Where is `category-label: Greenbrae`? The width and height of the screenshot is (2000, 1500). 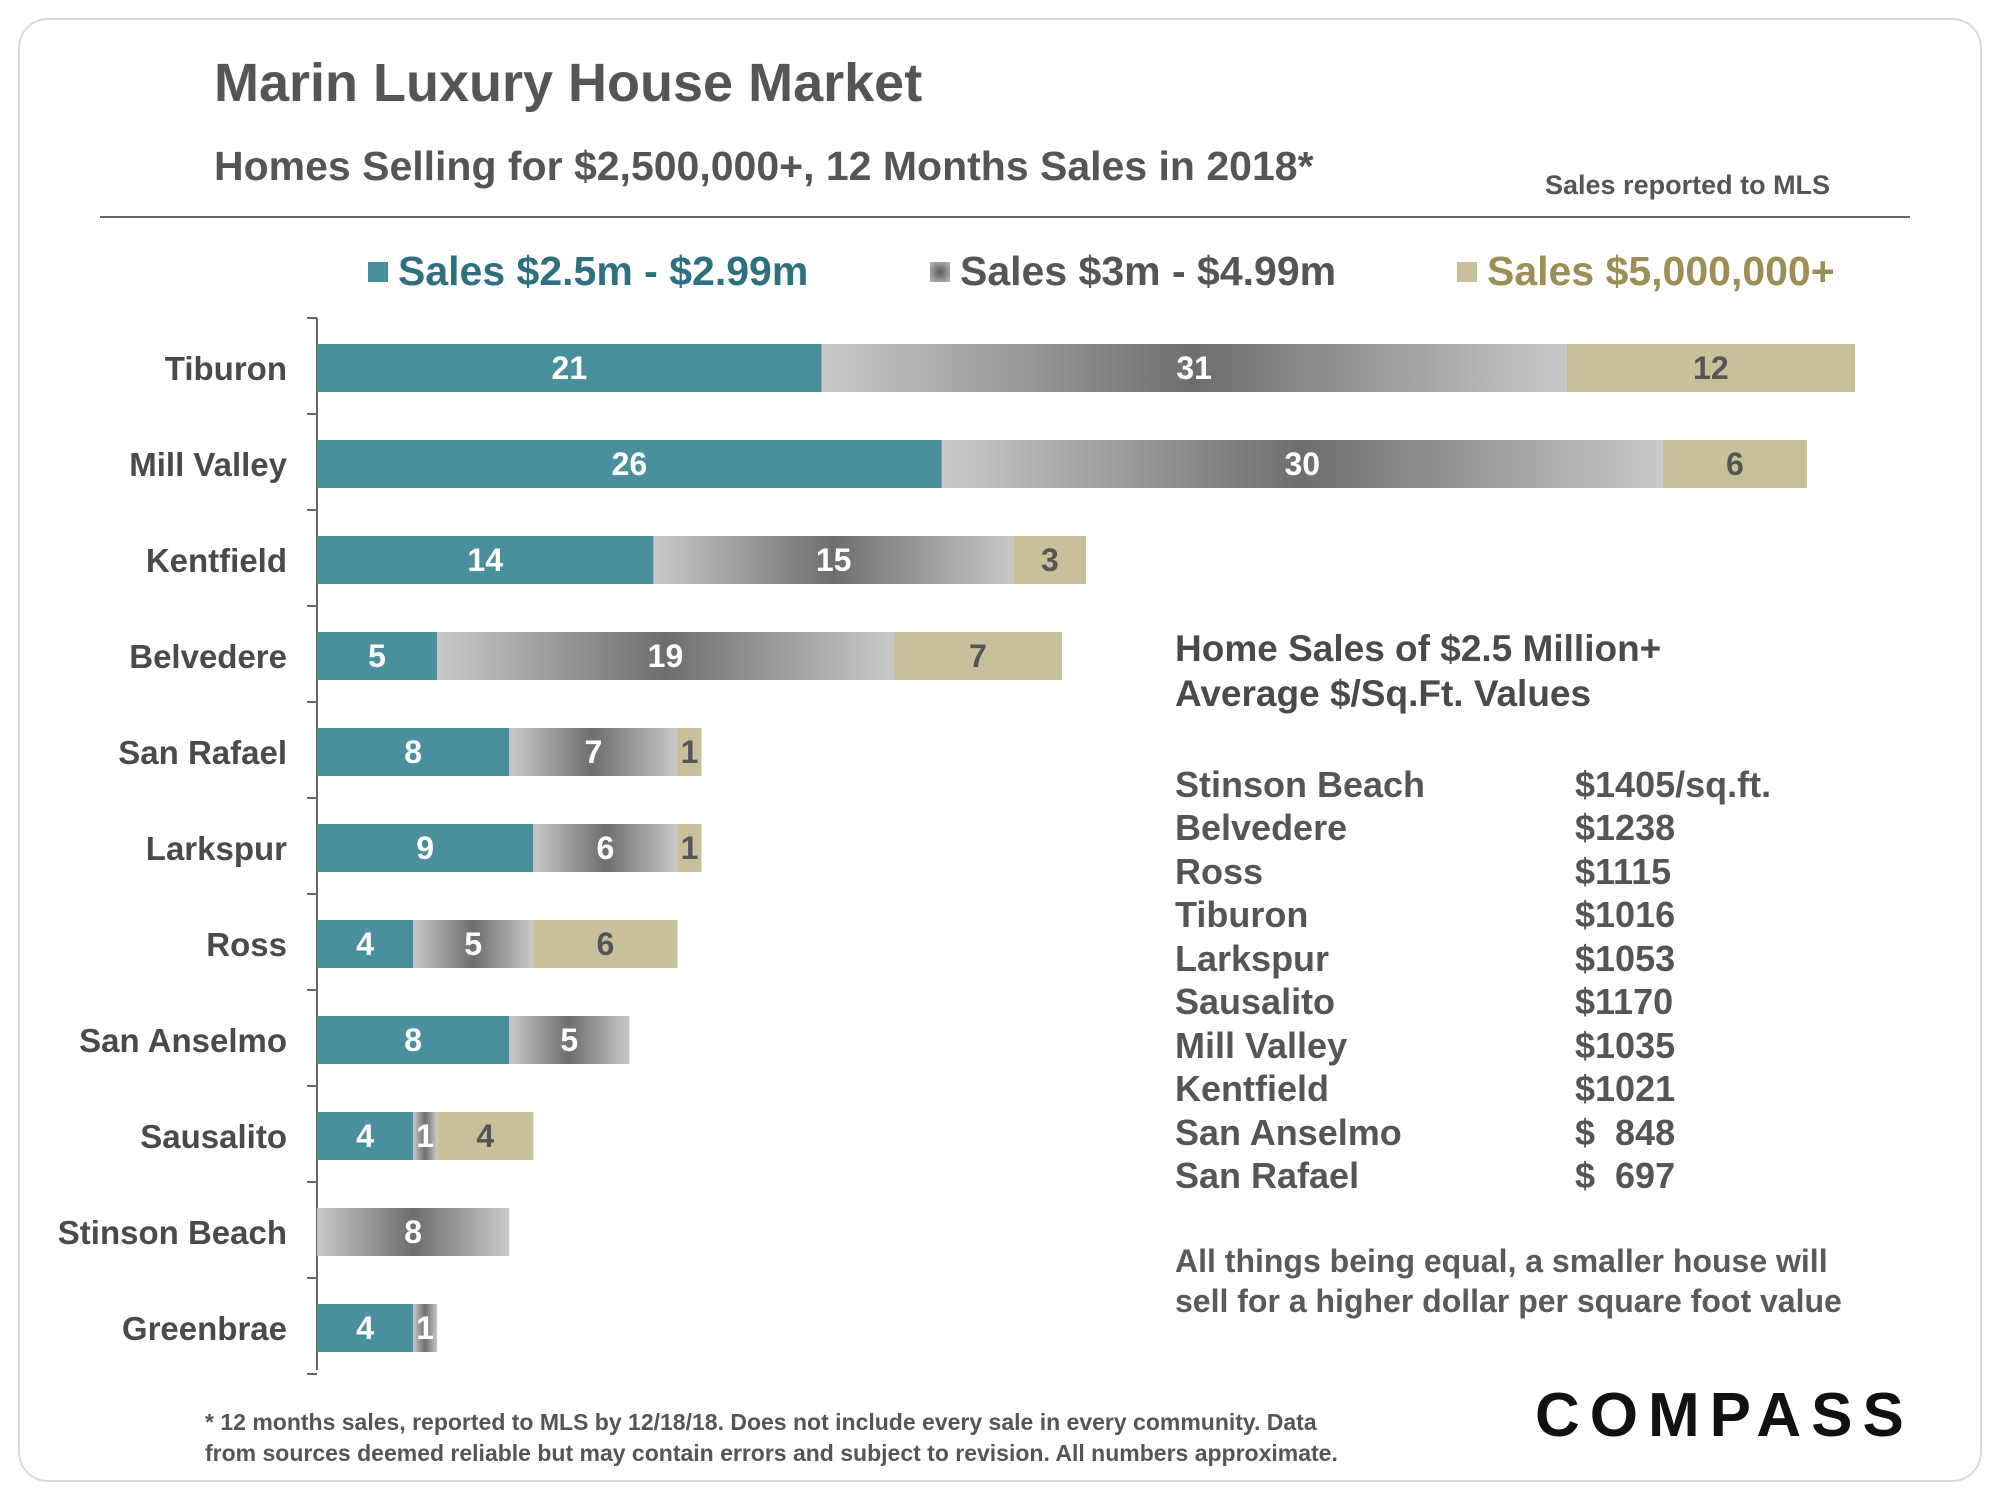 category-label: Greenbrae is located at coordinates (204, 1328).